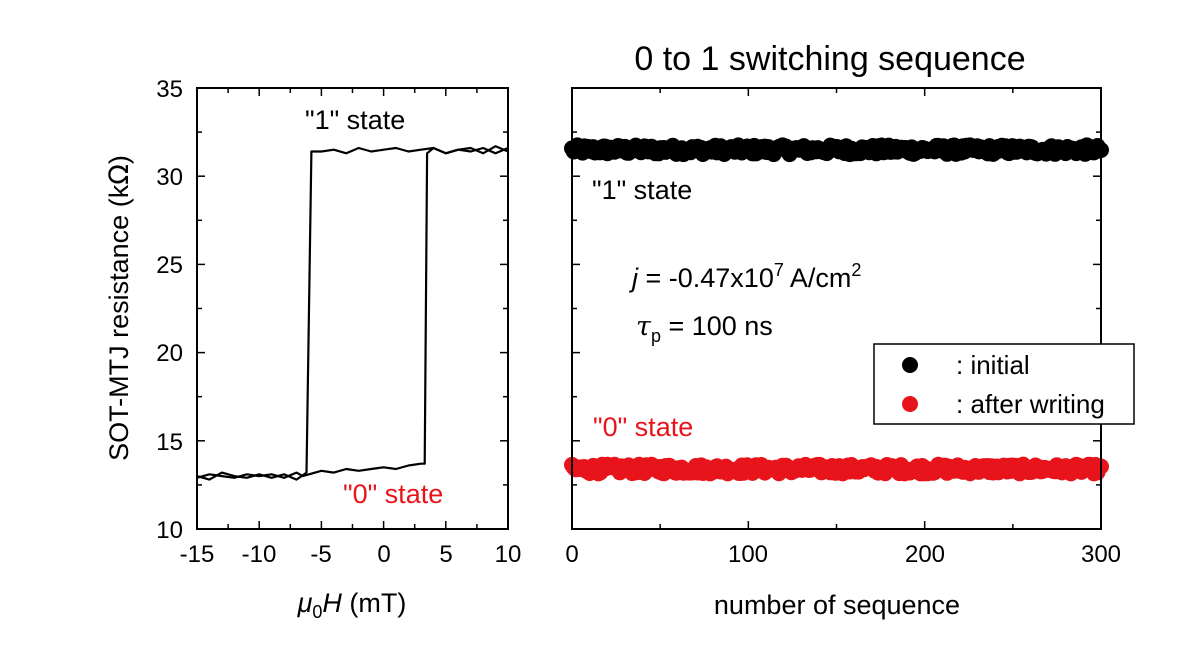  What do you see at coordinates (119, 308) in the screenshot?
I see `y-axis-label: SOT-MTJ resistance (kΩ)` at bounding box center [119, 308].